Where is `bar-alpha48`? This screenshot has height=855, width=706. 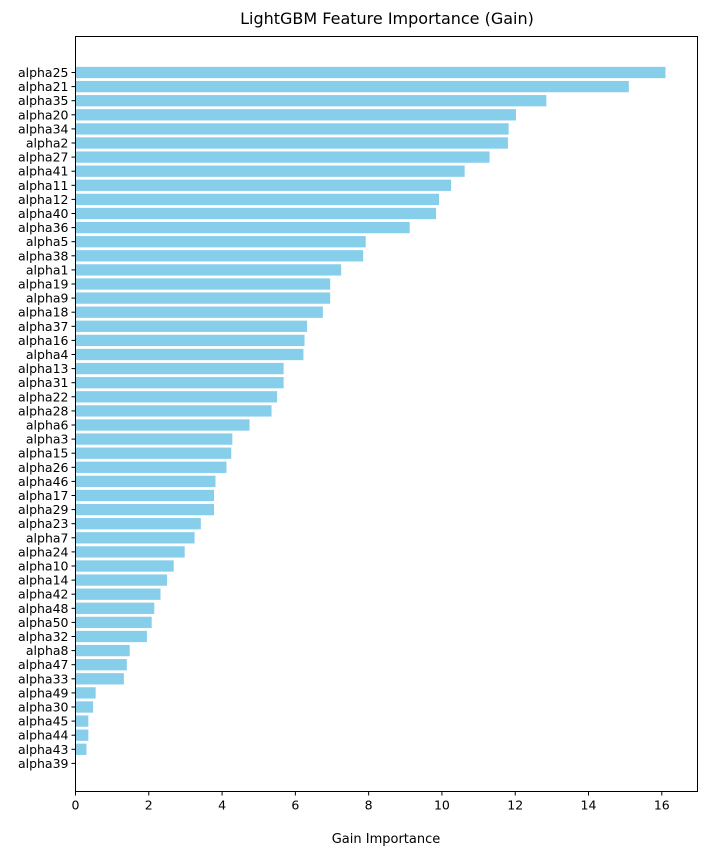
bar-alpha48 is located at coordinates (115, 608).